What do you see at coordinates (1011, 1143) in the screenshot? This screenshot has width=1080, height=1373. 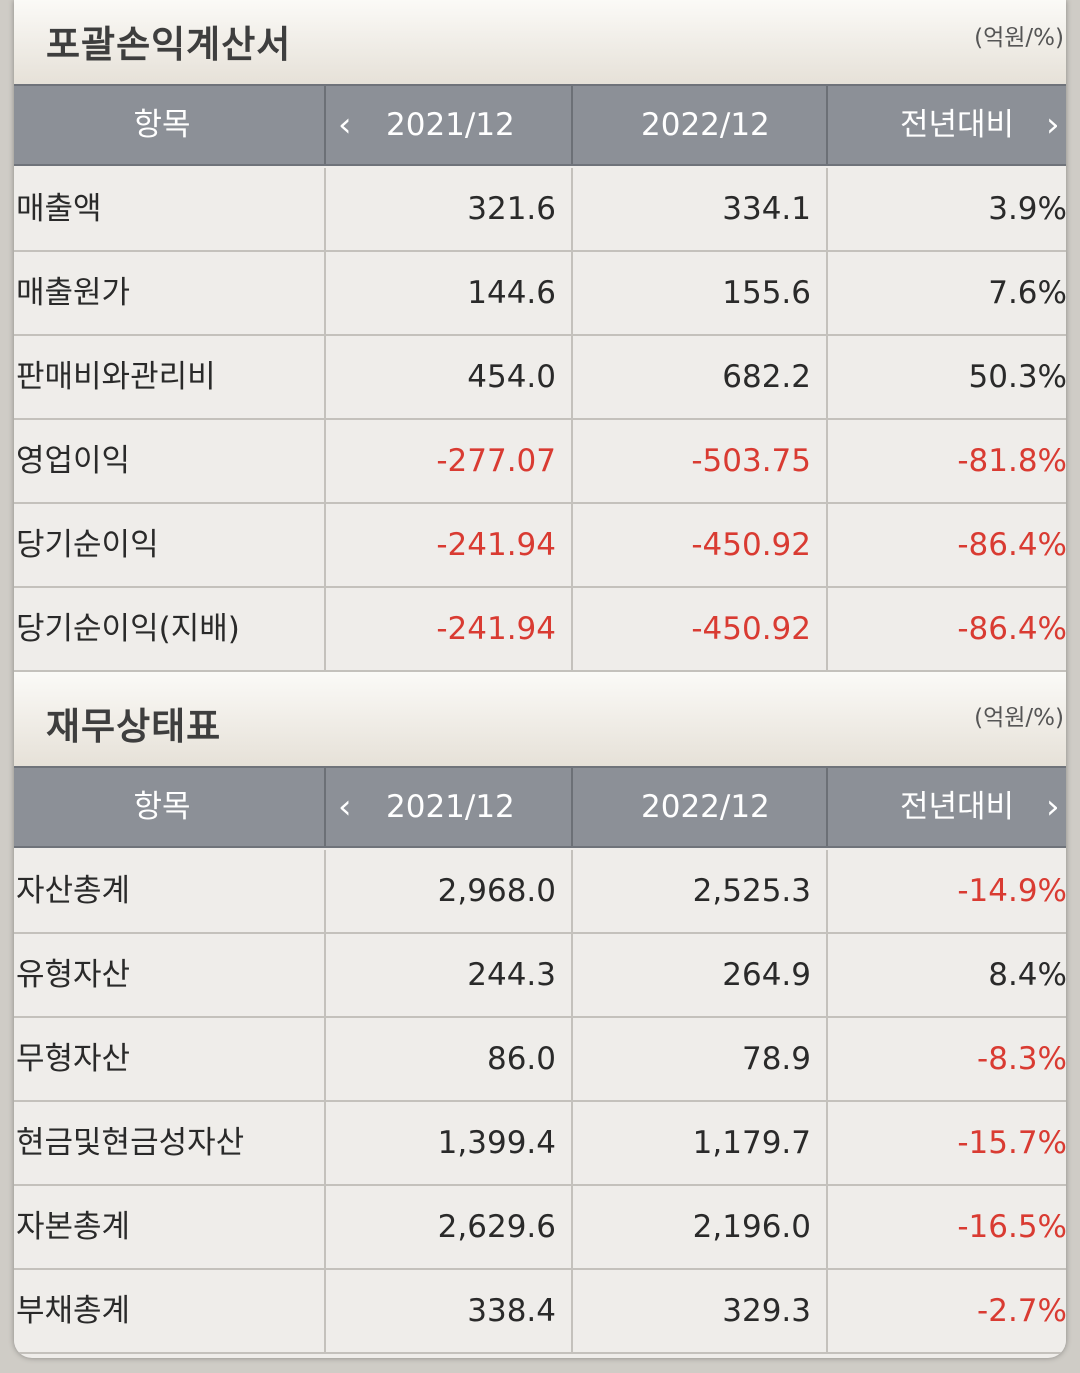 I see `value-yoy: -15.7%` at bounding box center [1011, 1143].